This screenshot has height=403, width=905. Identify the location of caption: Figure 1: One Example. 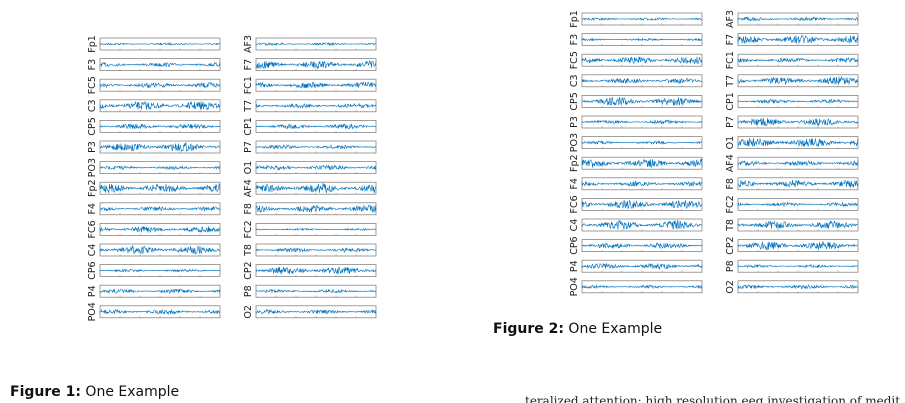
(94, 392).